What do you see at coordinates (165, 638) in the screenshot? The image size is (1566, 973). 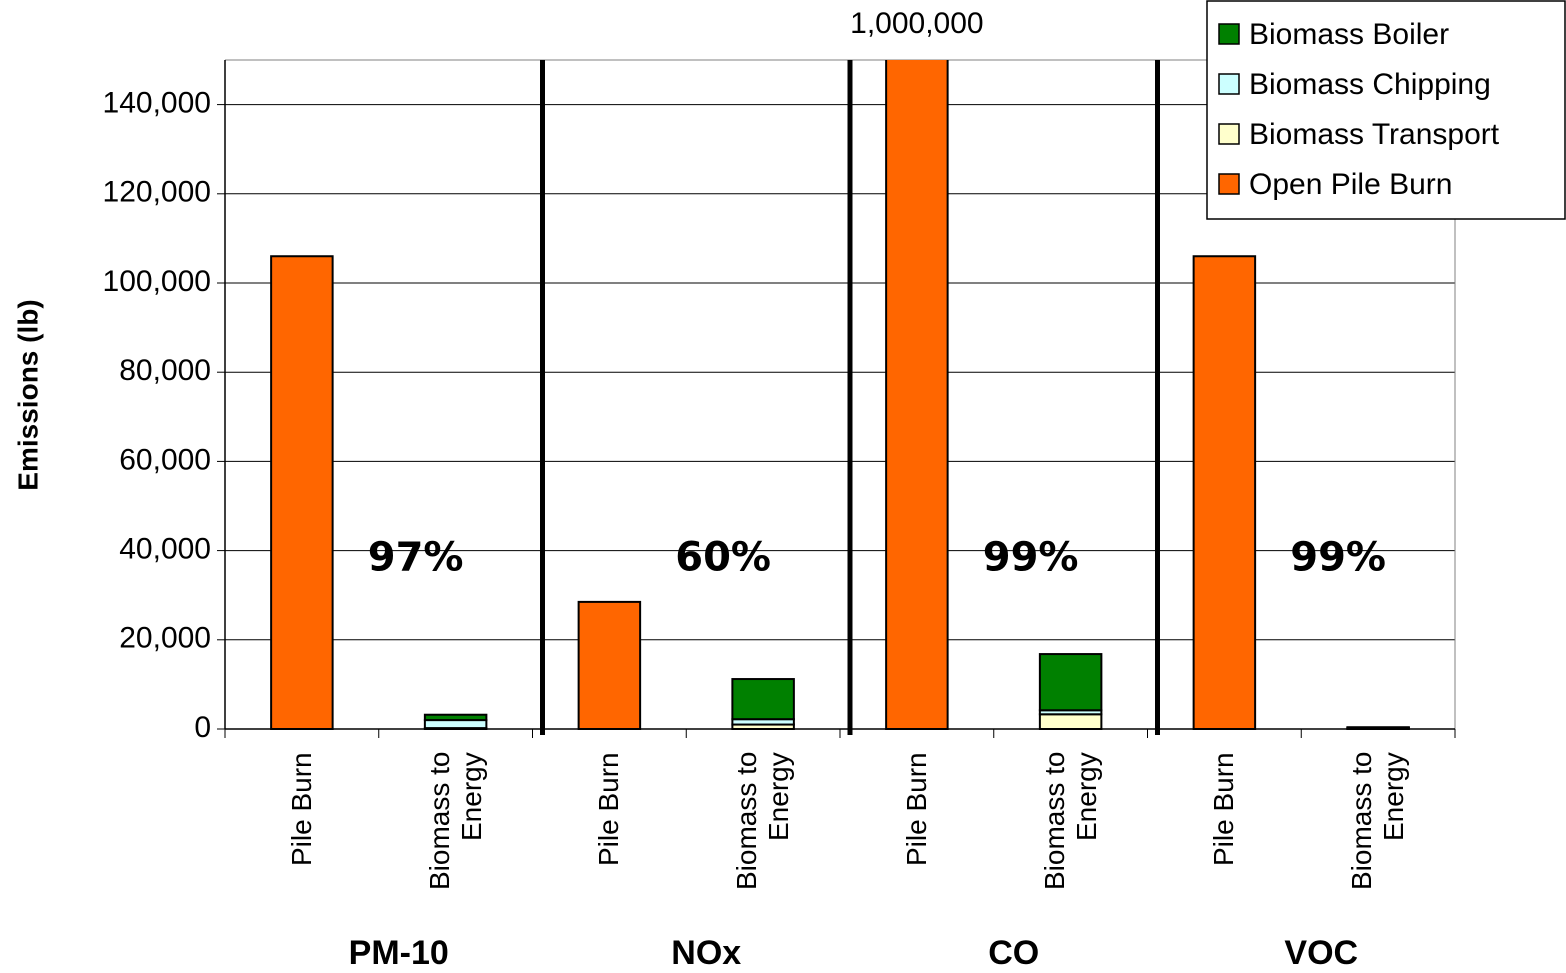 I see `y-tick-label: 20,000` at bounding box center [165, 638].